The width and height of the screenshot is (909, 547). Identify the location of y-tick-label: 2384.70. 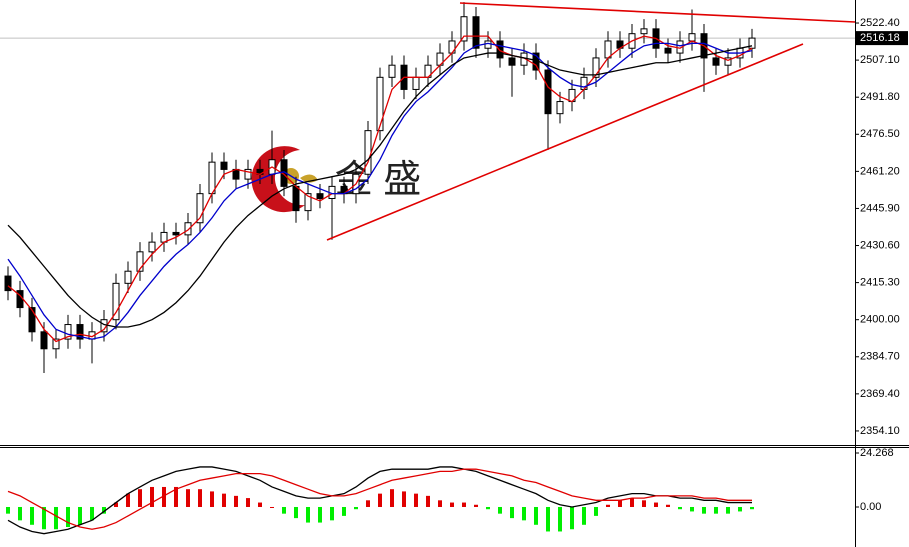
(880, 357).